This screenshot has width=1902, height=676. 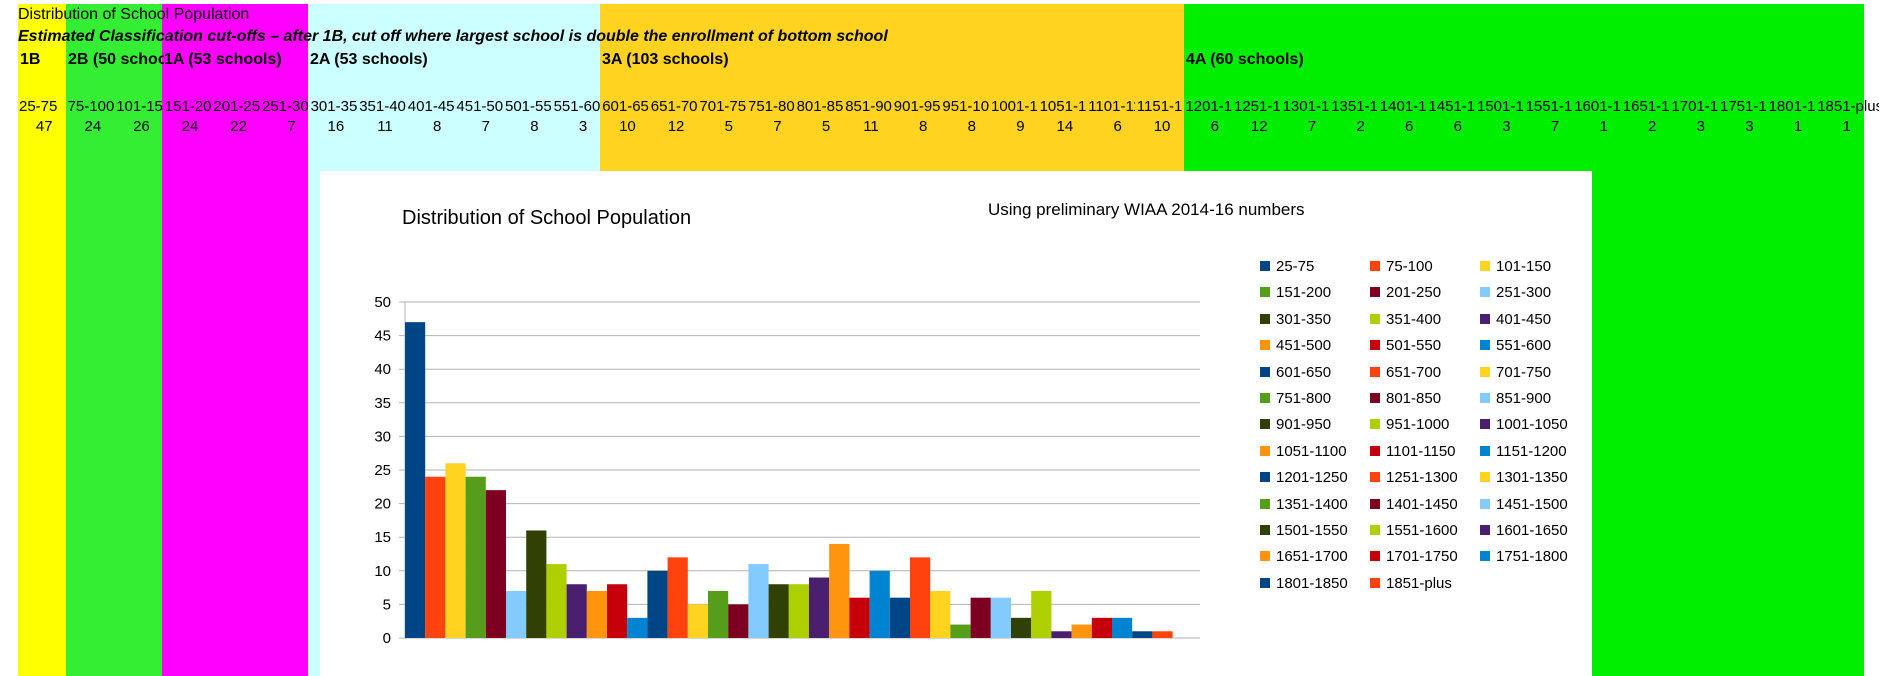 I want to click on legend-item: 601-650, so click(x=1295, y=373).